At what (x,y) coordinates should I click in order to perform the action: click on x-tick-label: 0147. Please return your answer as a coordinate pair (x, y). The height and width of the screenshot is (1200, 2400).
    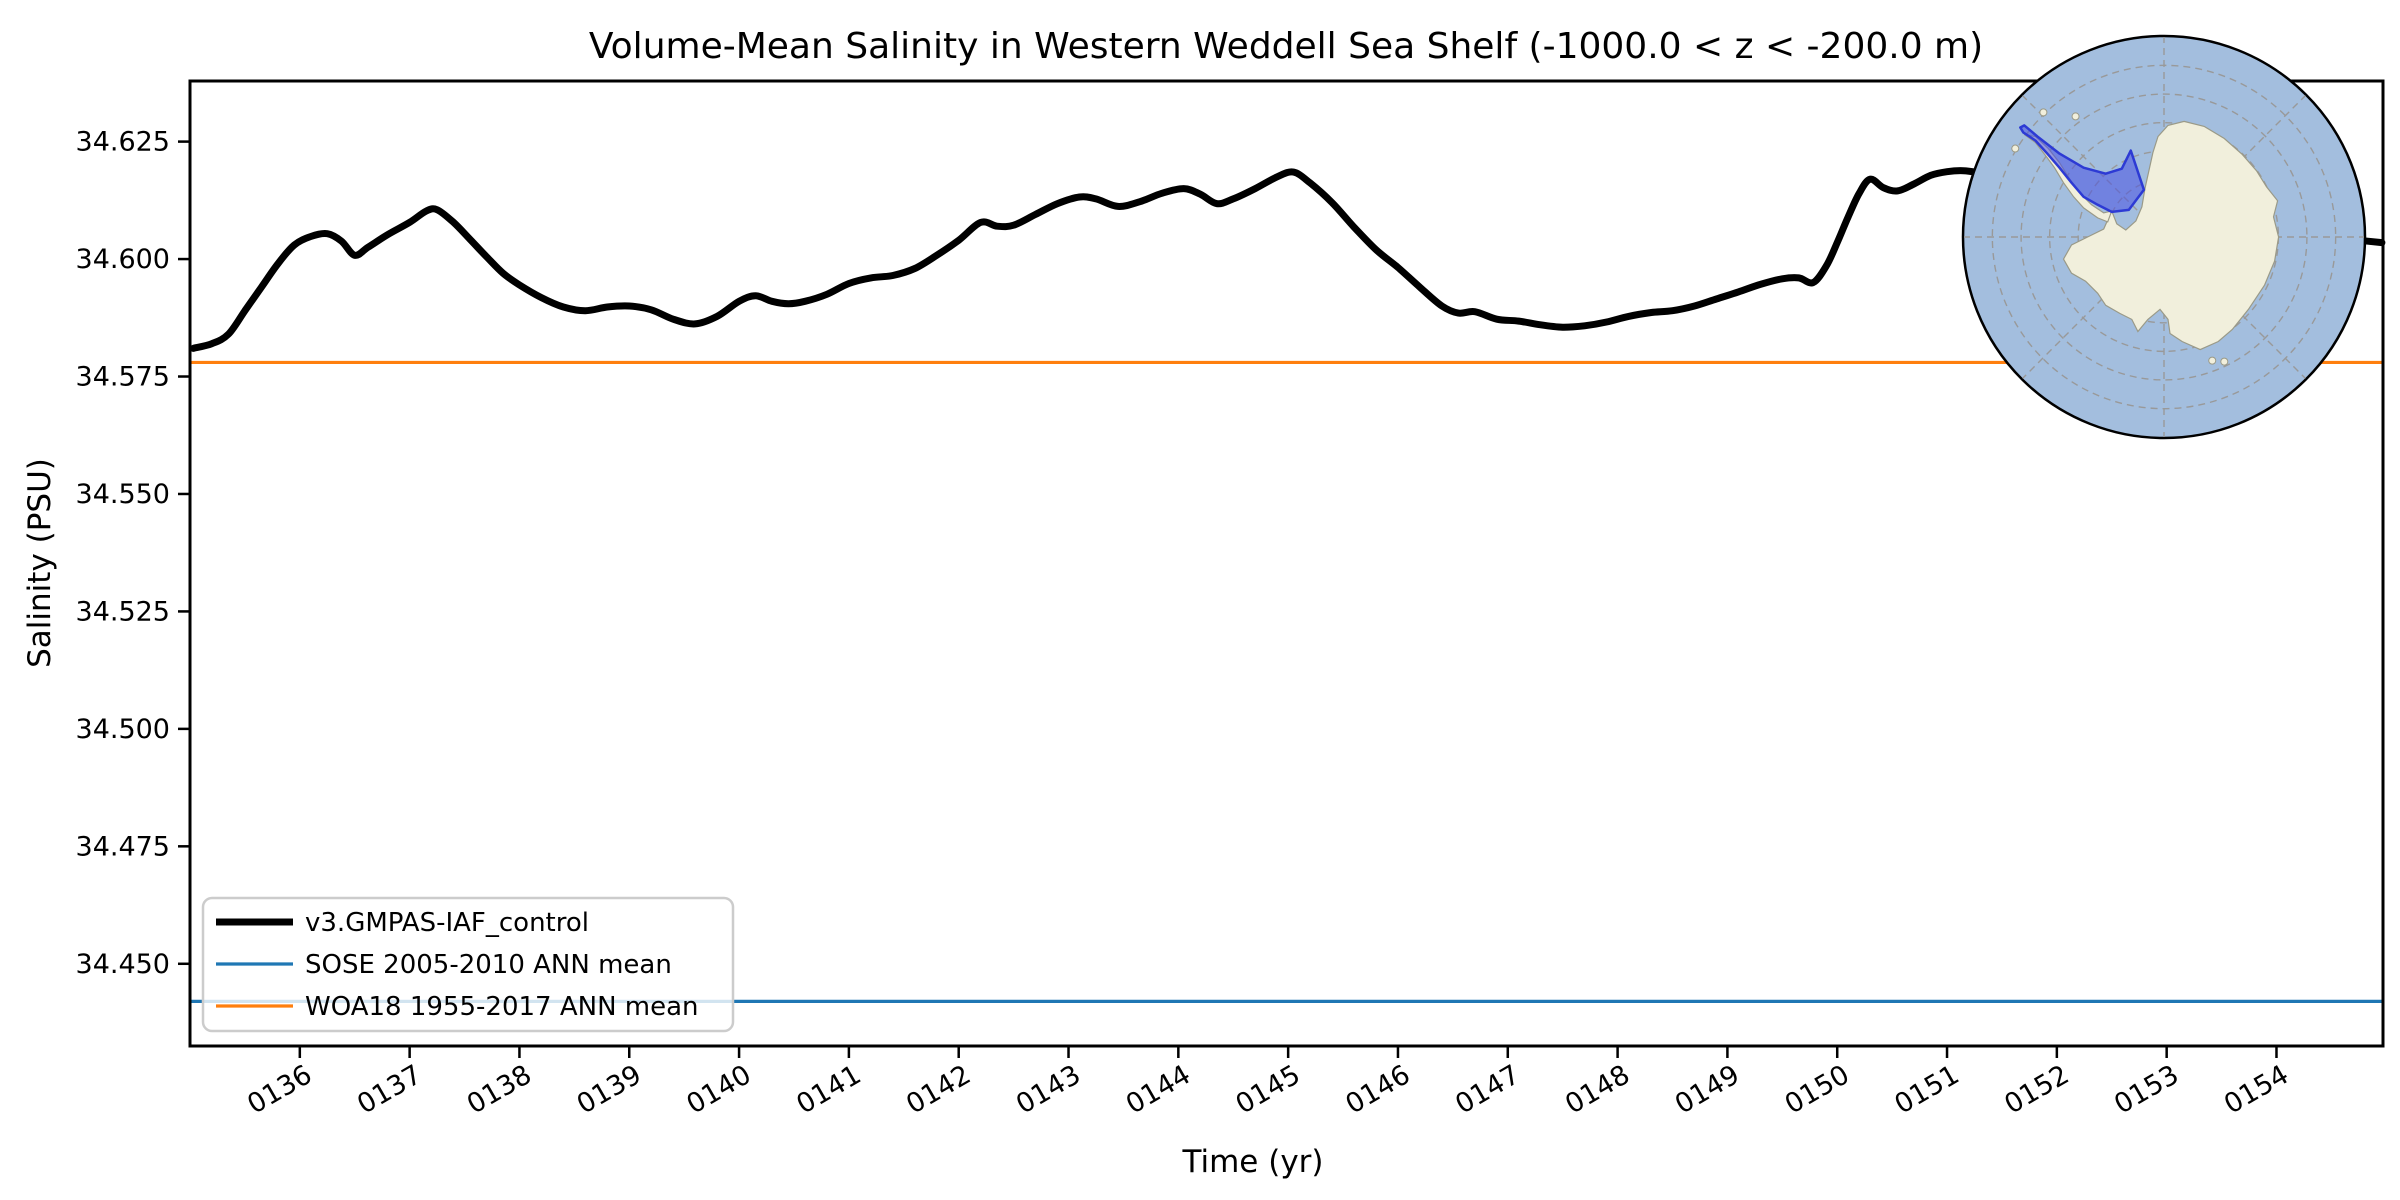
    Looking at the image, I should click on (1487, 1089).